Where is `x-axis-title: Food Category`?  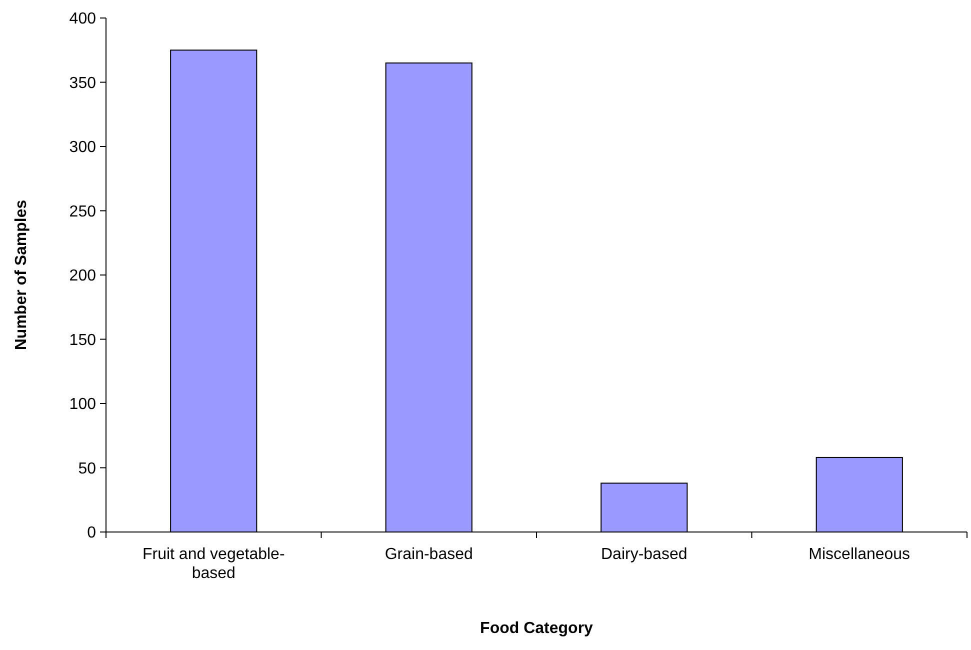 x-axis-title: Food Category is located at coordinates (537, 628).